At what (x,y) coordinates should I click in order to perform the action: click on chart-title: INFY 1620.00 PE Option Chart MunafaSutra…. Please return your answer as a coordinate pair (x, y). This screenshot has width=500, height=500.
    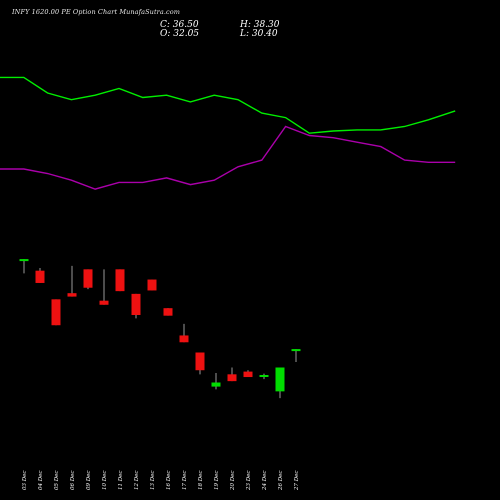
    Looking at the image, I should click on (96, 12).